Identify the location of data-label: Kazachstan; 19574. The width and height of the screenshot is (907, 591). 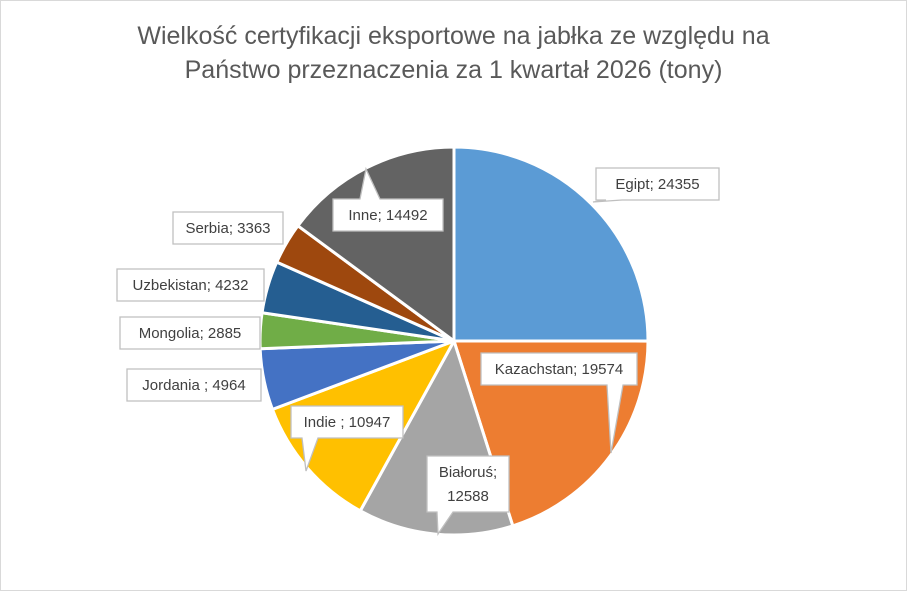
(559, 403).